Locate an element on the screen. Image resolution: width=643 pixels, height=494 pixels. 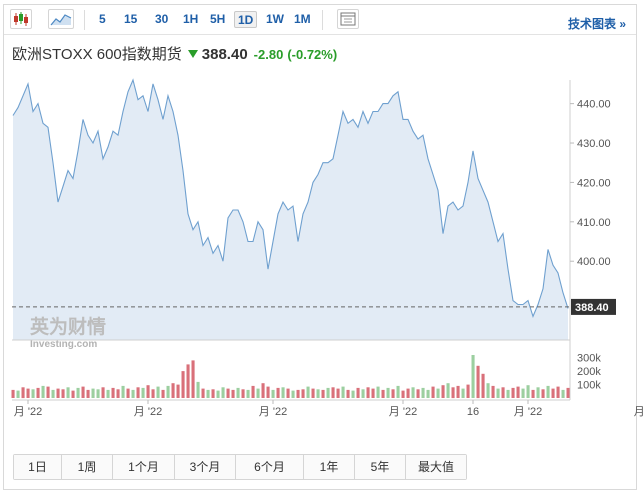
range-1m-button: 1个月 is located at coordinates (144, 467).